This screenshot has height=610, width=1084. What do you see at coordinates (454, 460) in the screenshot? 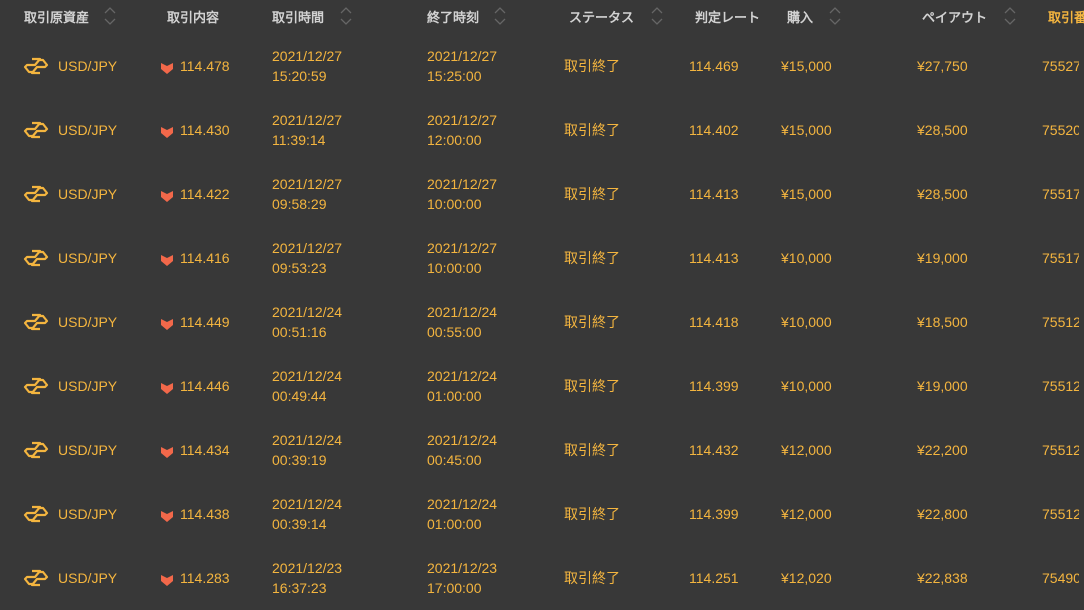
I see `end-clock: 00:45:00` at bounding box center [454, 460].